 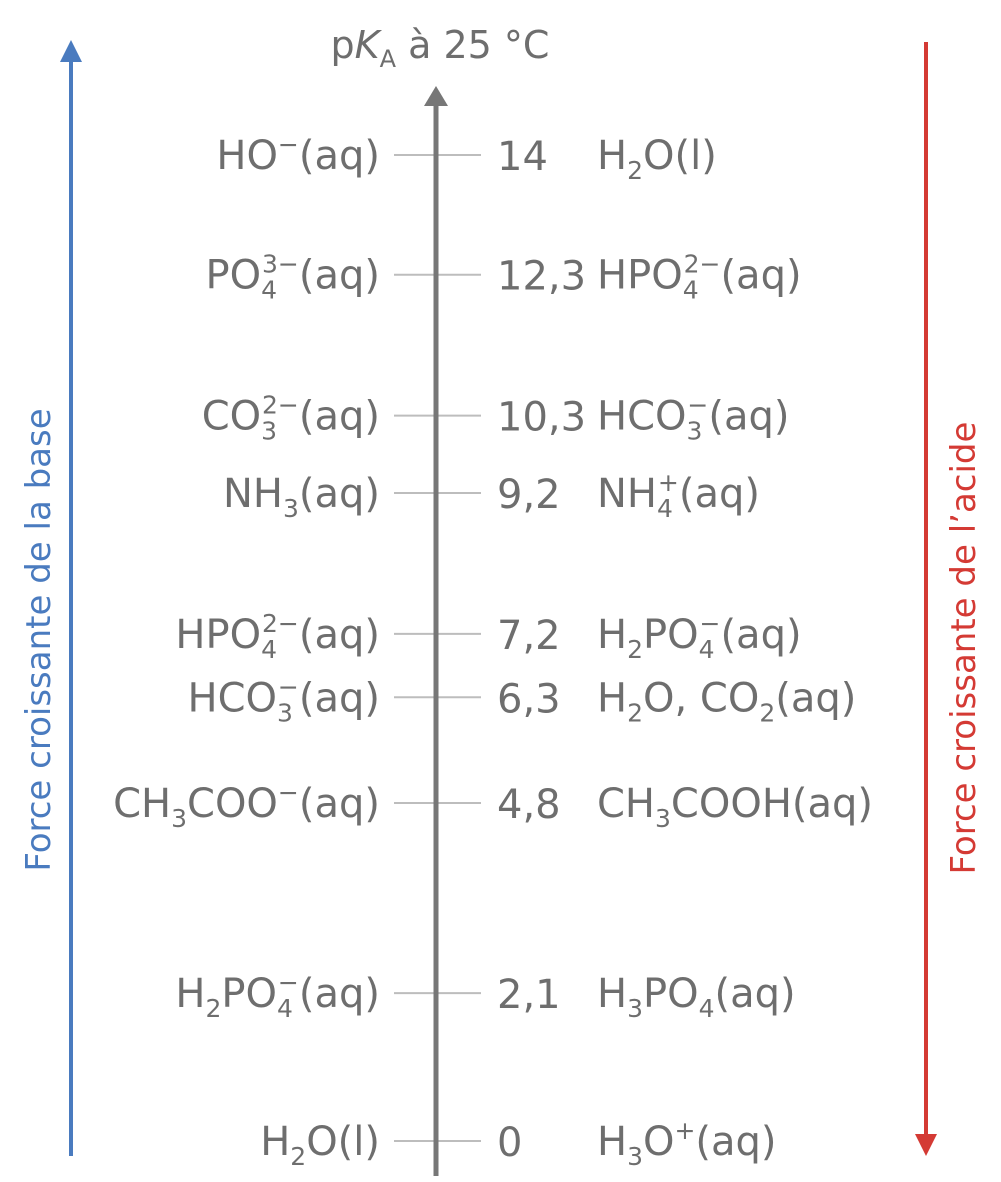 What do you see at coordinates (301, 497) in the screenshot?
I see `base-species-label: NH3(aq)` at bounding box center [301, 497].